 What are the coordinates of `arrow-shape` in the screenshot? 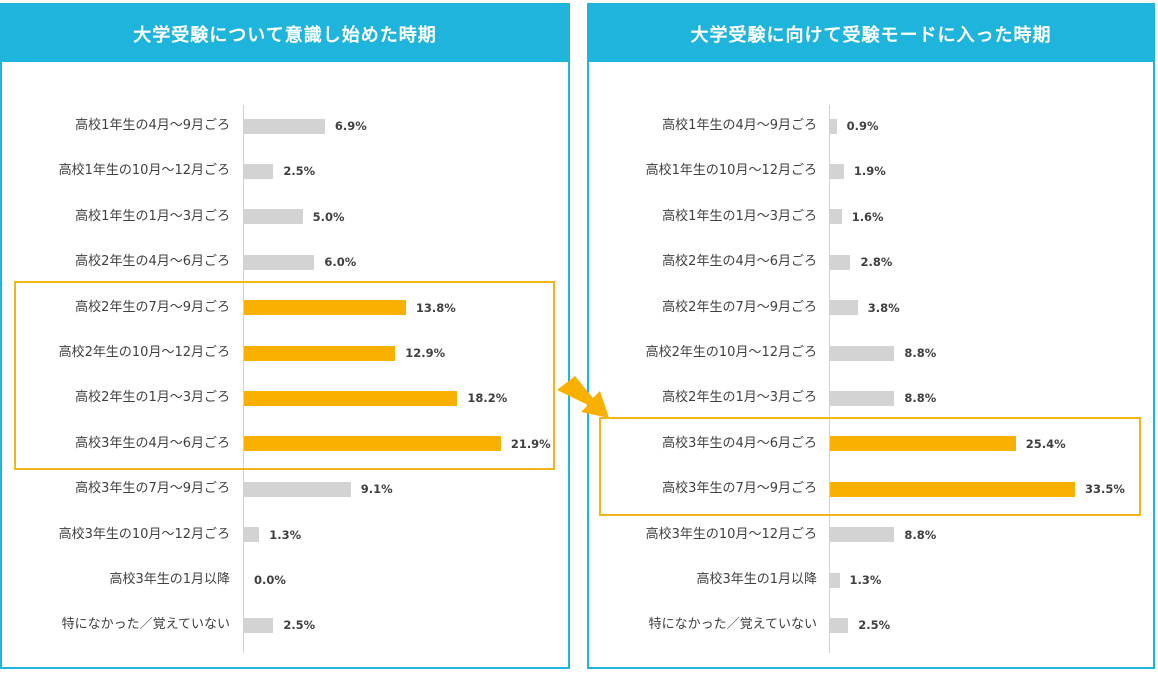 It's located at (583, 397).